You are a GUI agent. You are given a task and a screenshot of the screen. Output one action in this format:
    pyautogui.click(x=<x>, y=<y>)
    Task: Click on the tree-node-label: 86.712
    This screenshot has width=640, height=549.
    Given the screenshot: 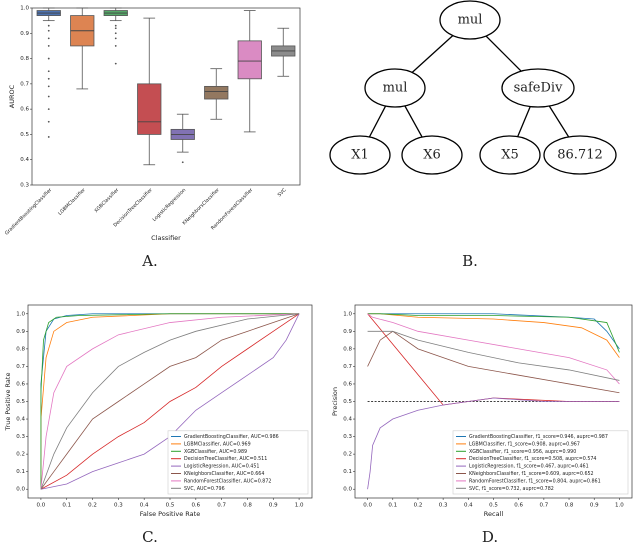 What is the action you would take?
    pyautogui.click(x=580, y=155)
    